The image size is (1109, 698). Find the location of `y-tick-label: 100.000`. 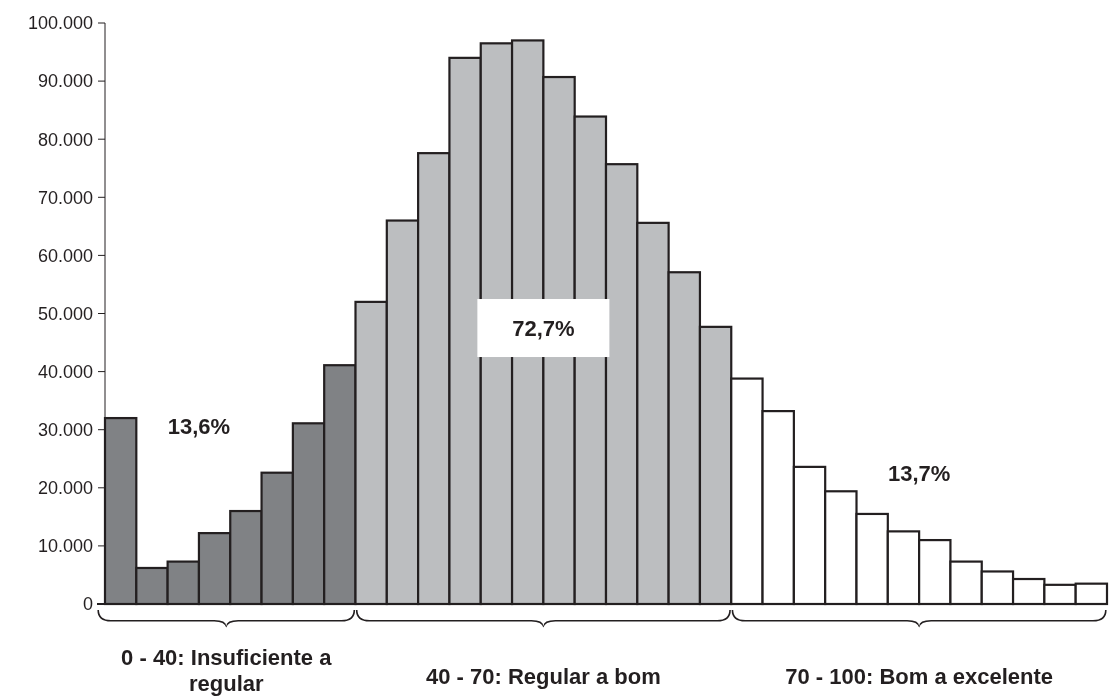

y-tick-label: 100.000 is located at coordinates (60, 23).